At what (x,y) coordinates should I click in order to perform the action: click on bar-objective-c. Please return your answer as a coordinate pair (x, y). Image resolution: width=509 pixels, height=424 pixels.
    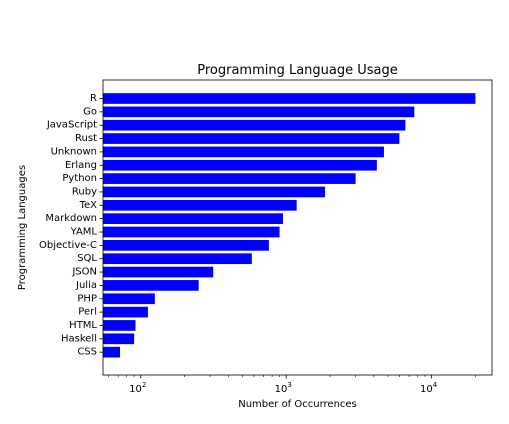
    Looking at the image, I should click on (186, 245).